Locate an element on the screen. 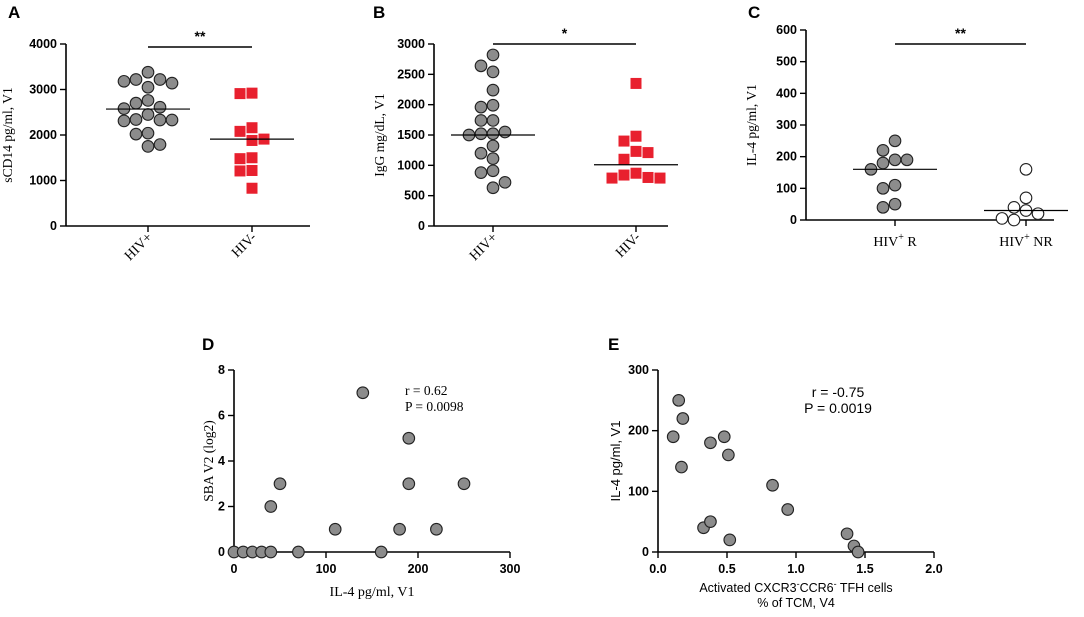  y-tick-label-B: 1500 is located at coordinates (411, 135).